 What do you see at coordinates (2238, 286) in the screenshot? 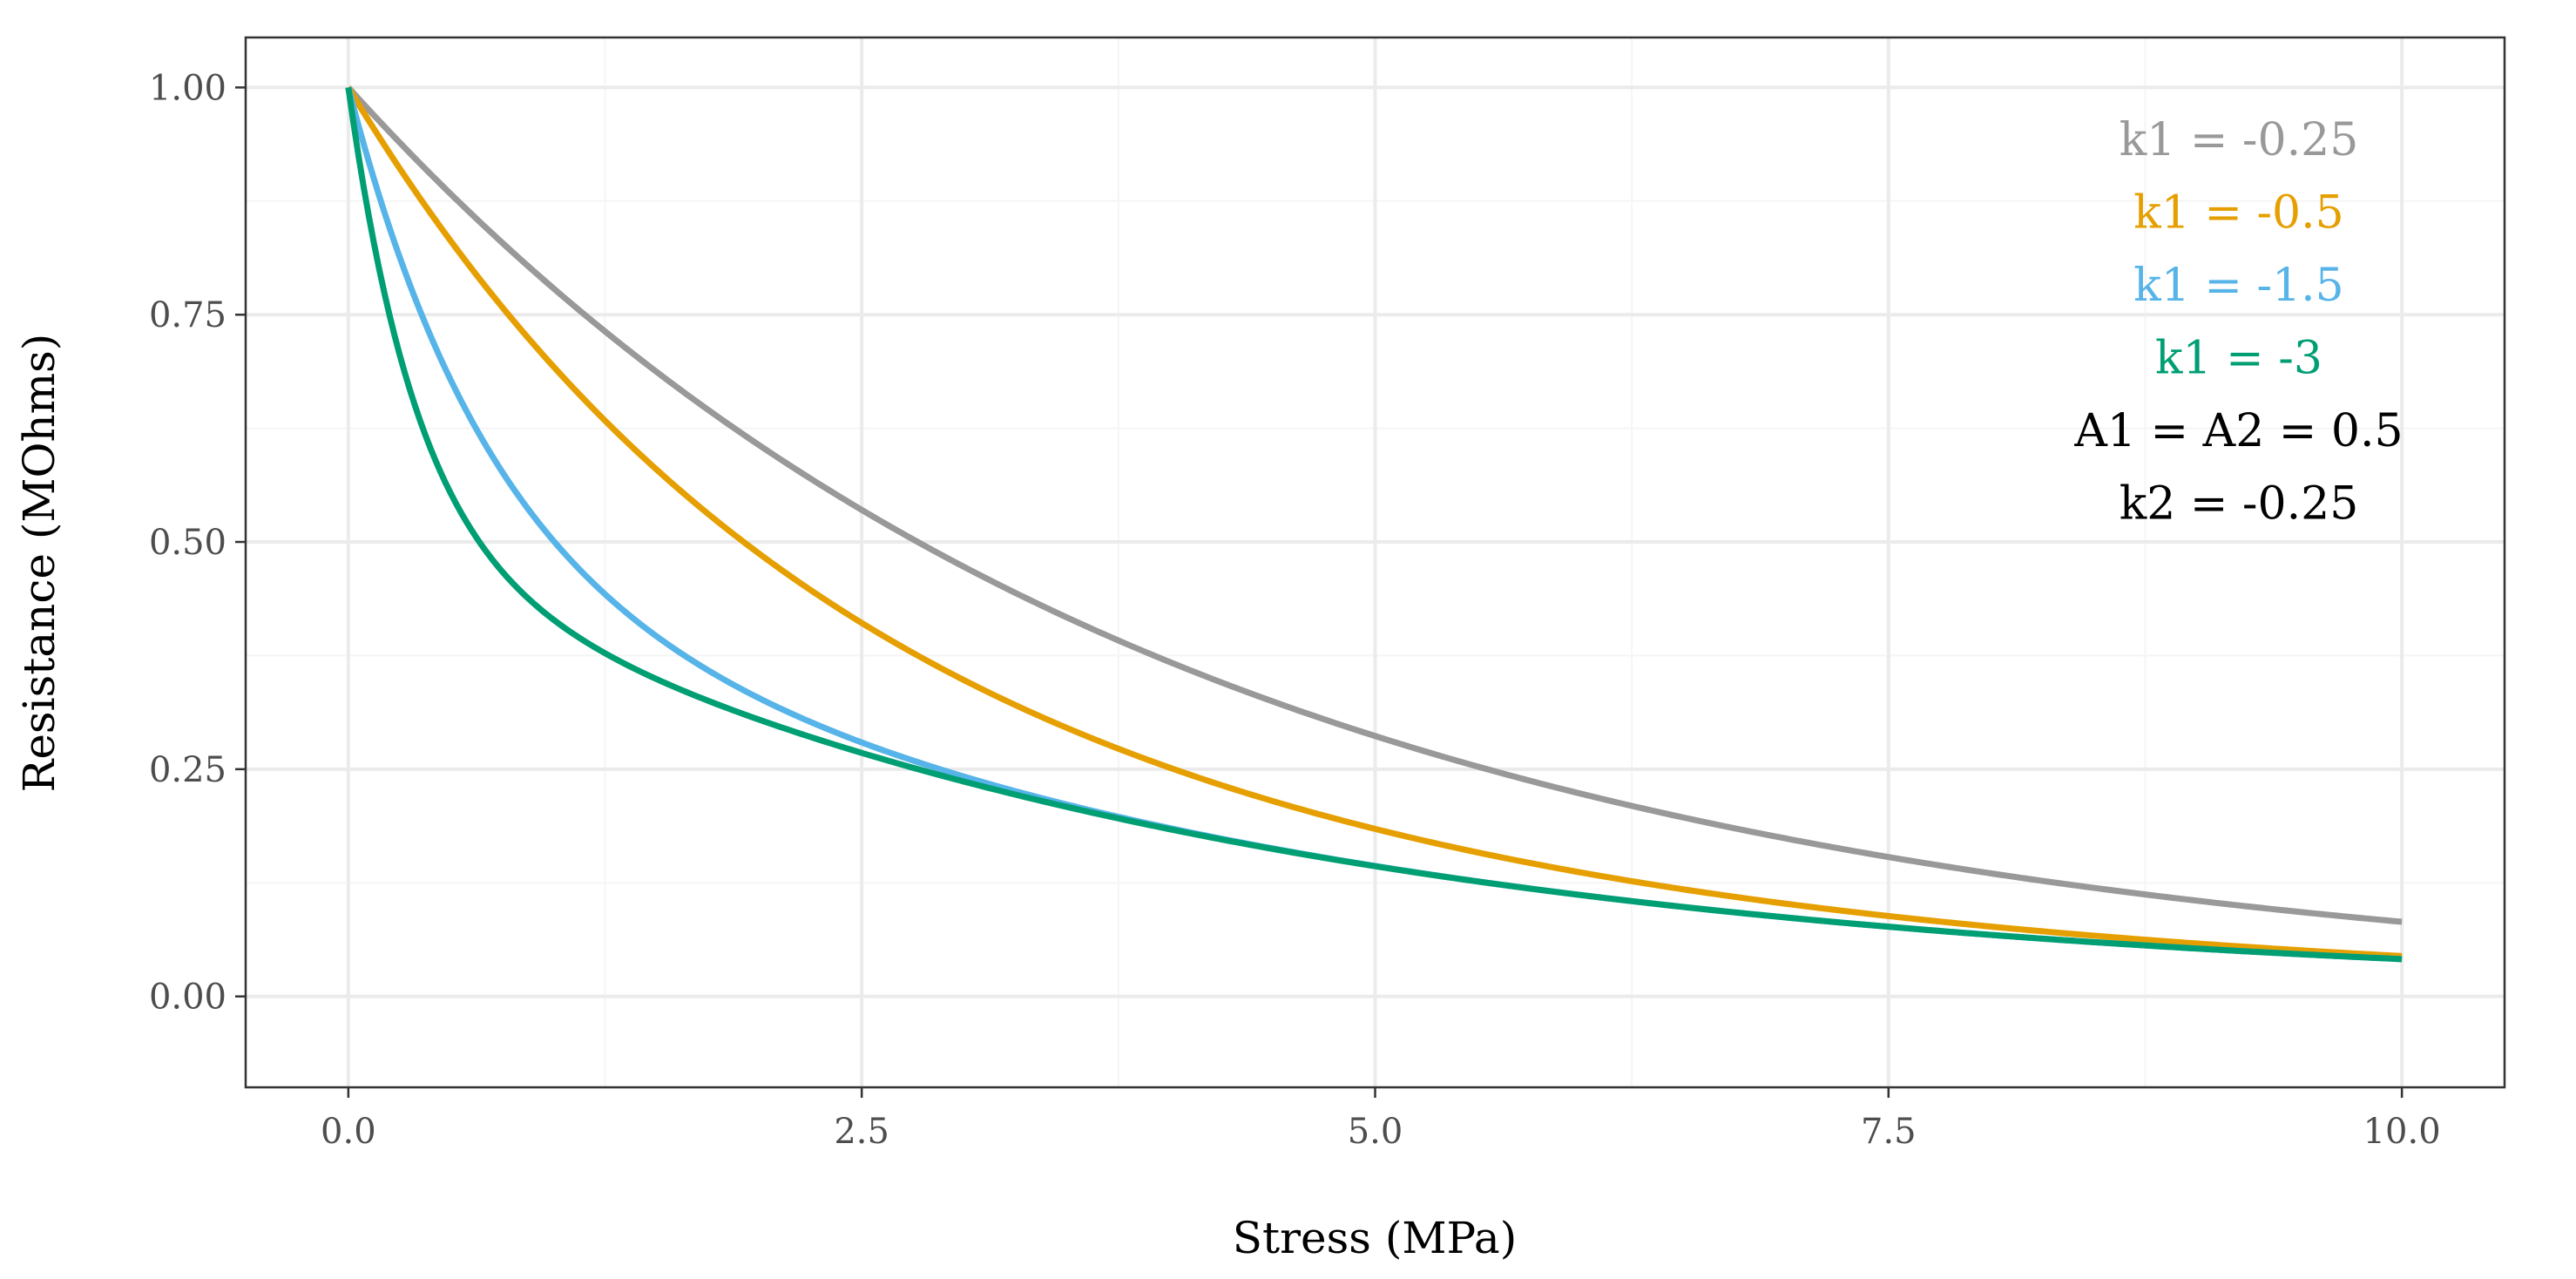
I see `annotation-text: k1 = -1.5` at bounding box center [2238, 286].